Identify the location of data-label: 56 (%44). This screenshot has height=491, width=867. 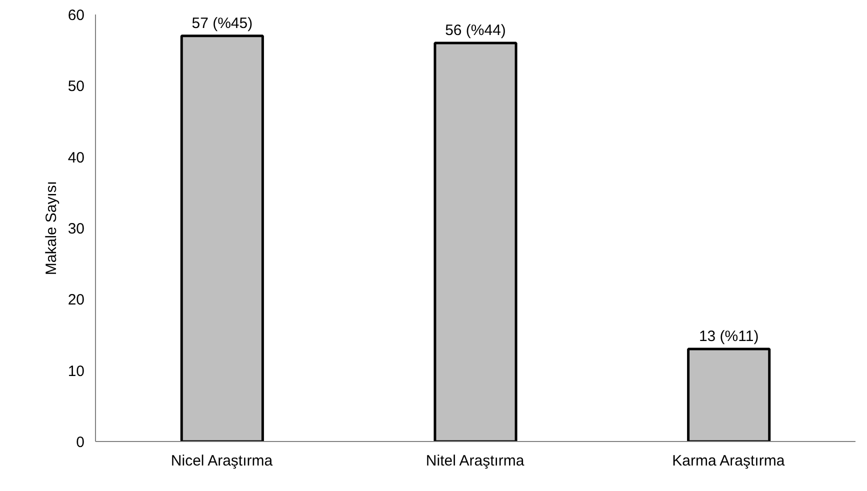
(475, 30).